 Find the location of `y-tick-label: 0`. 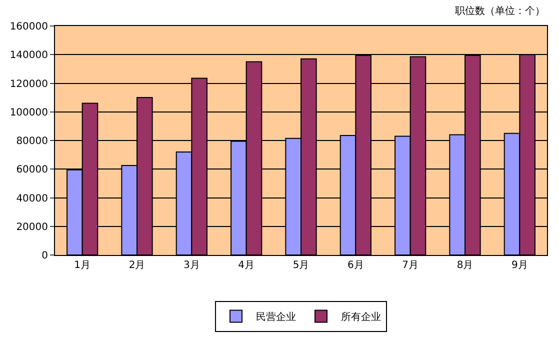

y-tick-label: 0 is located at coordinates (45, 256).